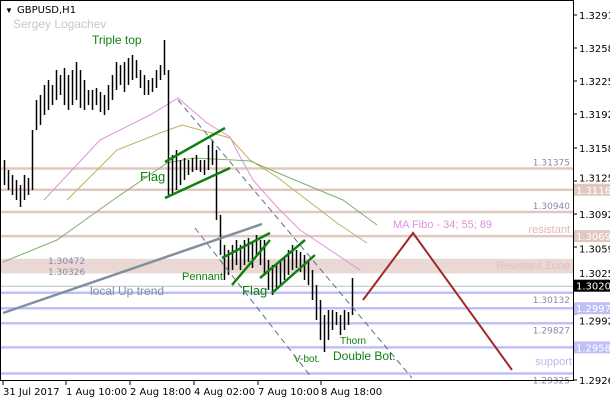  I want to click on y-tick-label: 1.29260, so click(594, 381).